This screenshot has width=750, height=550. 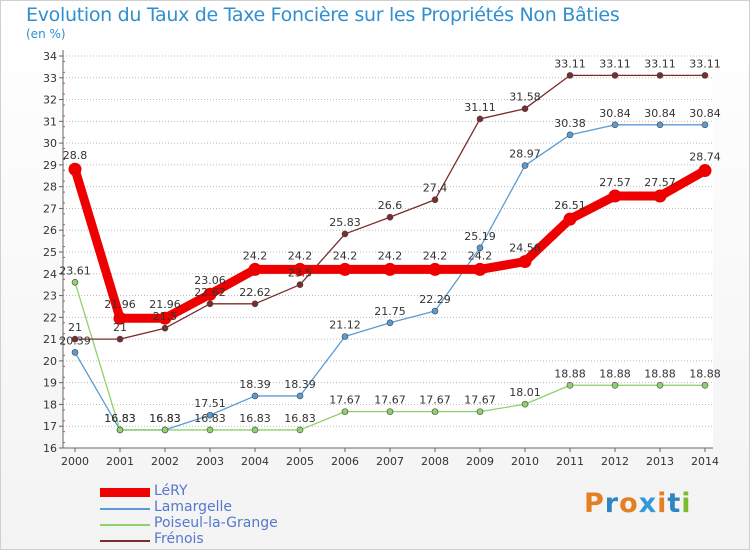 What do you see at coordinates (255, 461) in the screenshot?
I see `x-tick-label: 2004` at bounding box center [255, 461].